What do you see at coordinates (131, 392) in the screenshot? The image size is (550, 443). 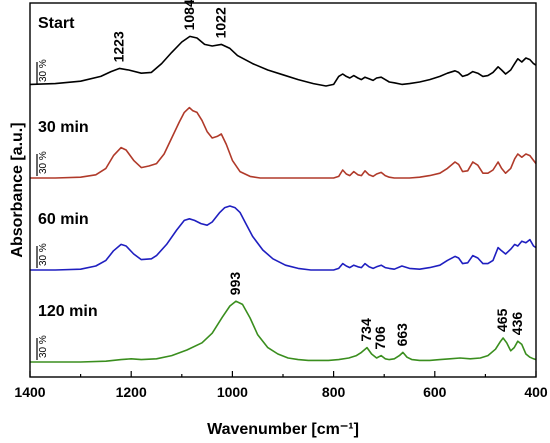 I see `x-tick-label-1200: 1200` at bounding box center [131, 392].